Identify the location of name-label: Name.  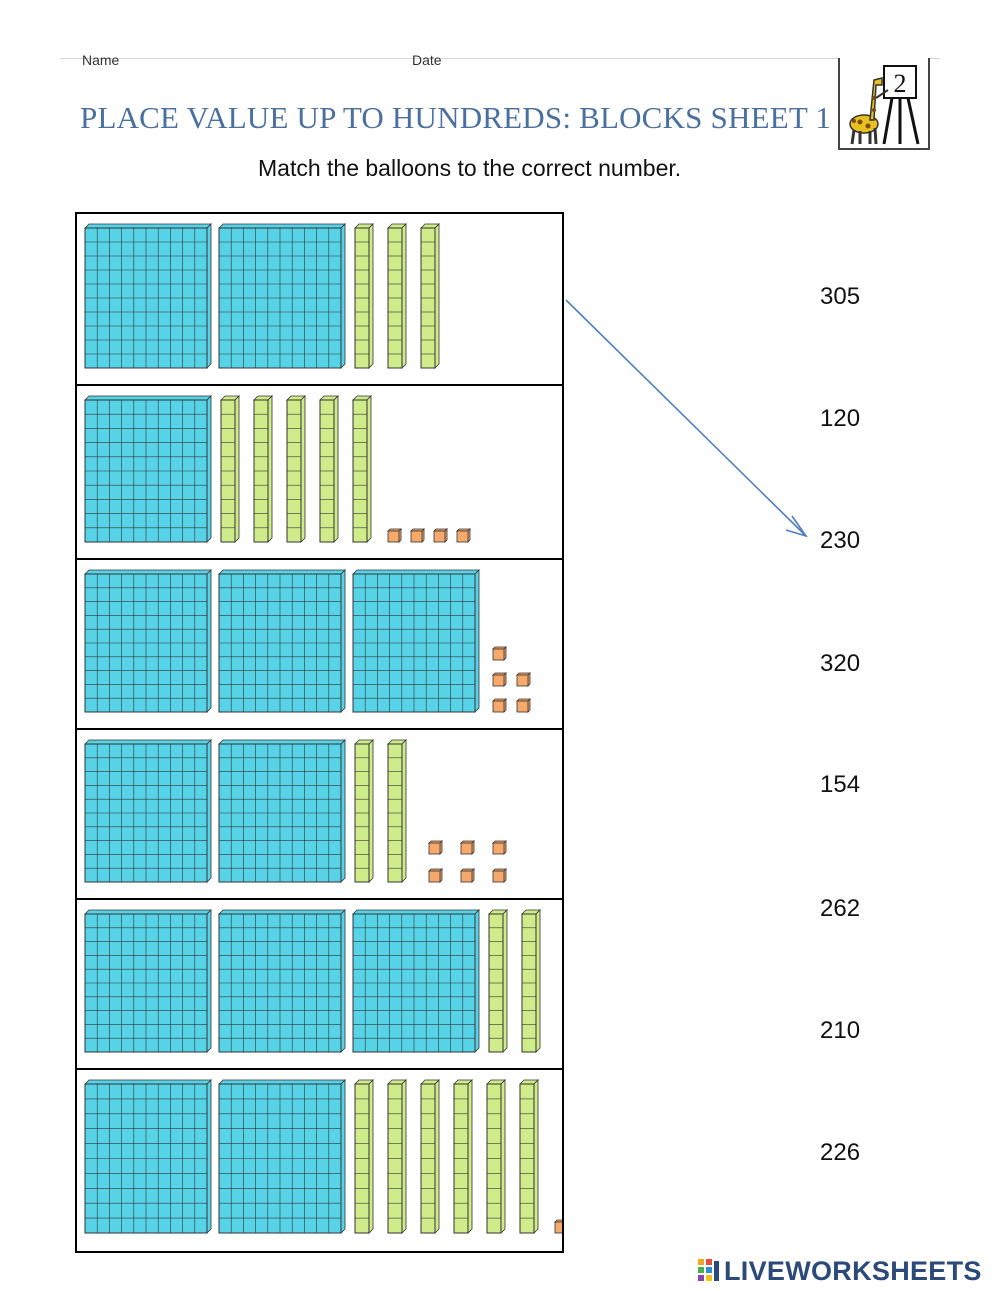
(101, 60).